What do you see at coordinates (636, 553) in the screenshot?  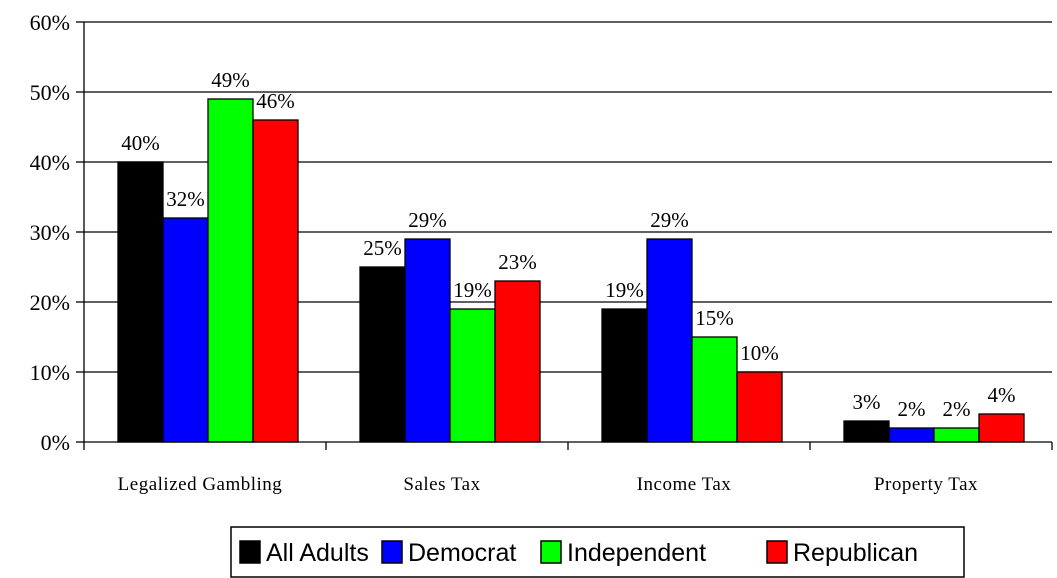 I see `legend-label: Independent` at bounding box center [636, 553].